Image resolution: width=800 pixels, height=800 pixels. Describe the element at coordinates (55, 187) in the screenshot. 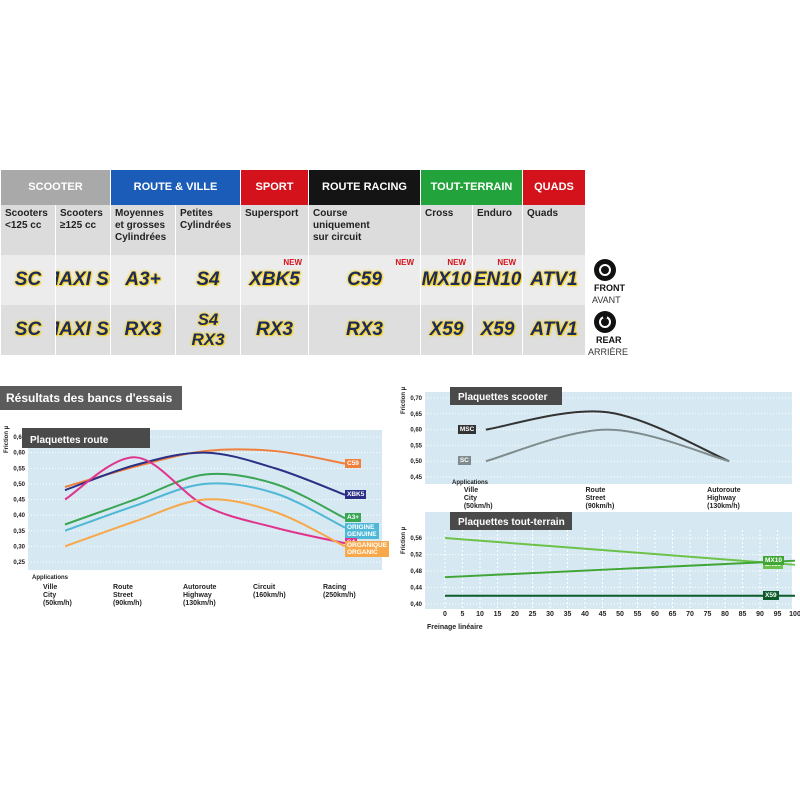

I see `group-header: SCOOTER` at that location.